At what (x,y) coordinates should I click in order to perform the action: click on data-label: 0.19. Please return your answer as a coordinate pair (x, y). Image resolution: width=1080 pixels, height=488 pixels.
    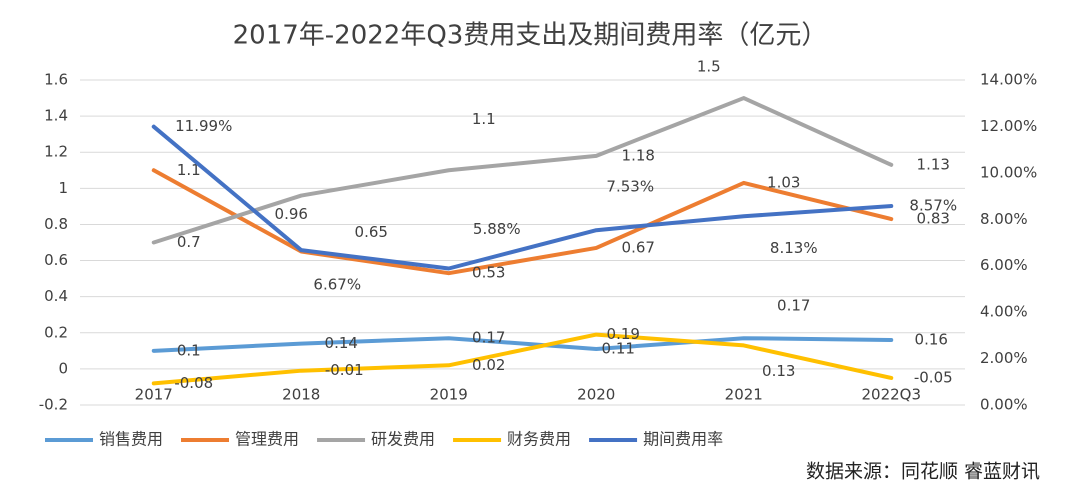
    Looking at the image, I should click on (623, 334).